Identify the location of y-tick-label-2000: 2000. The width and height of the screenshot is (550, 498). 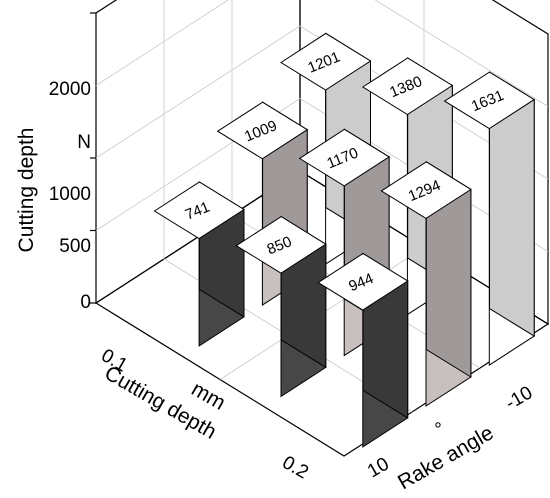
(70, 89).